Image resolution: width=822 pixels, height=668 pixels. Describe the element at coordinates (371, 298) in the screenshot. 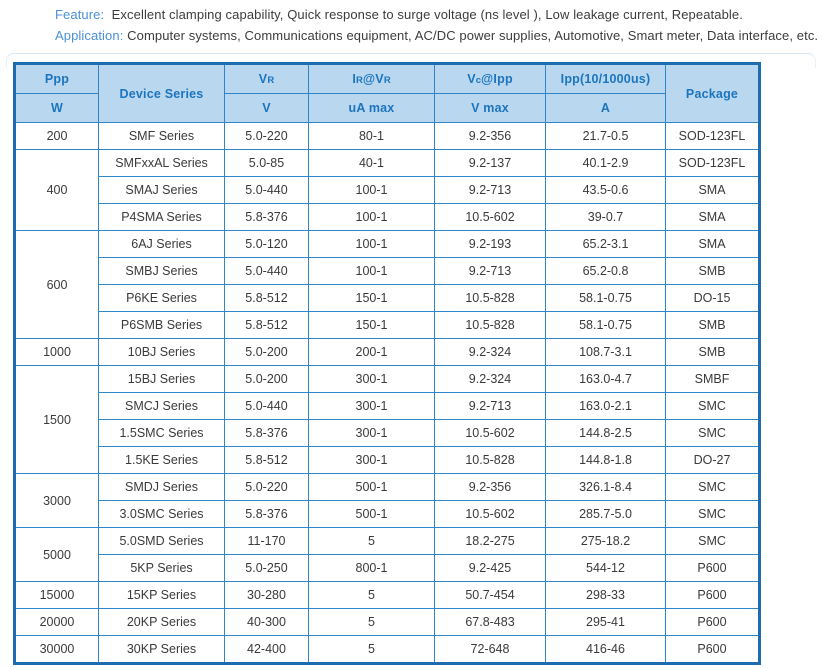

I see `cell-ir-at-vr: 150-1` at that location.